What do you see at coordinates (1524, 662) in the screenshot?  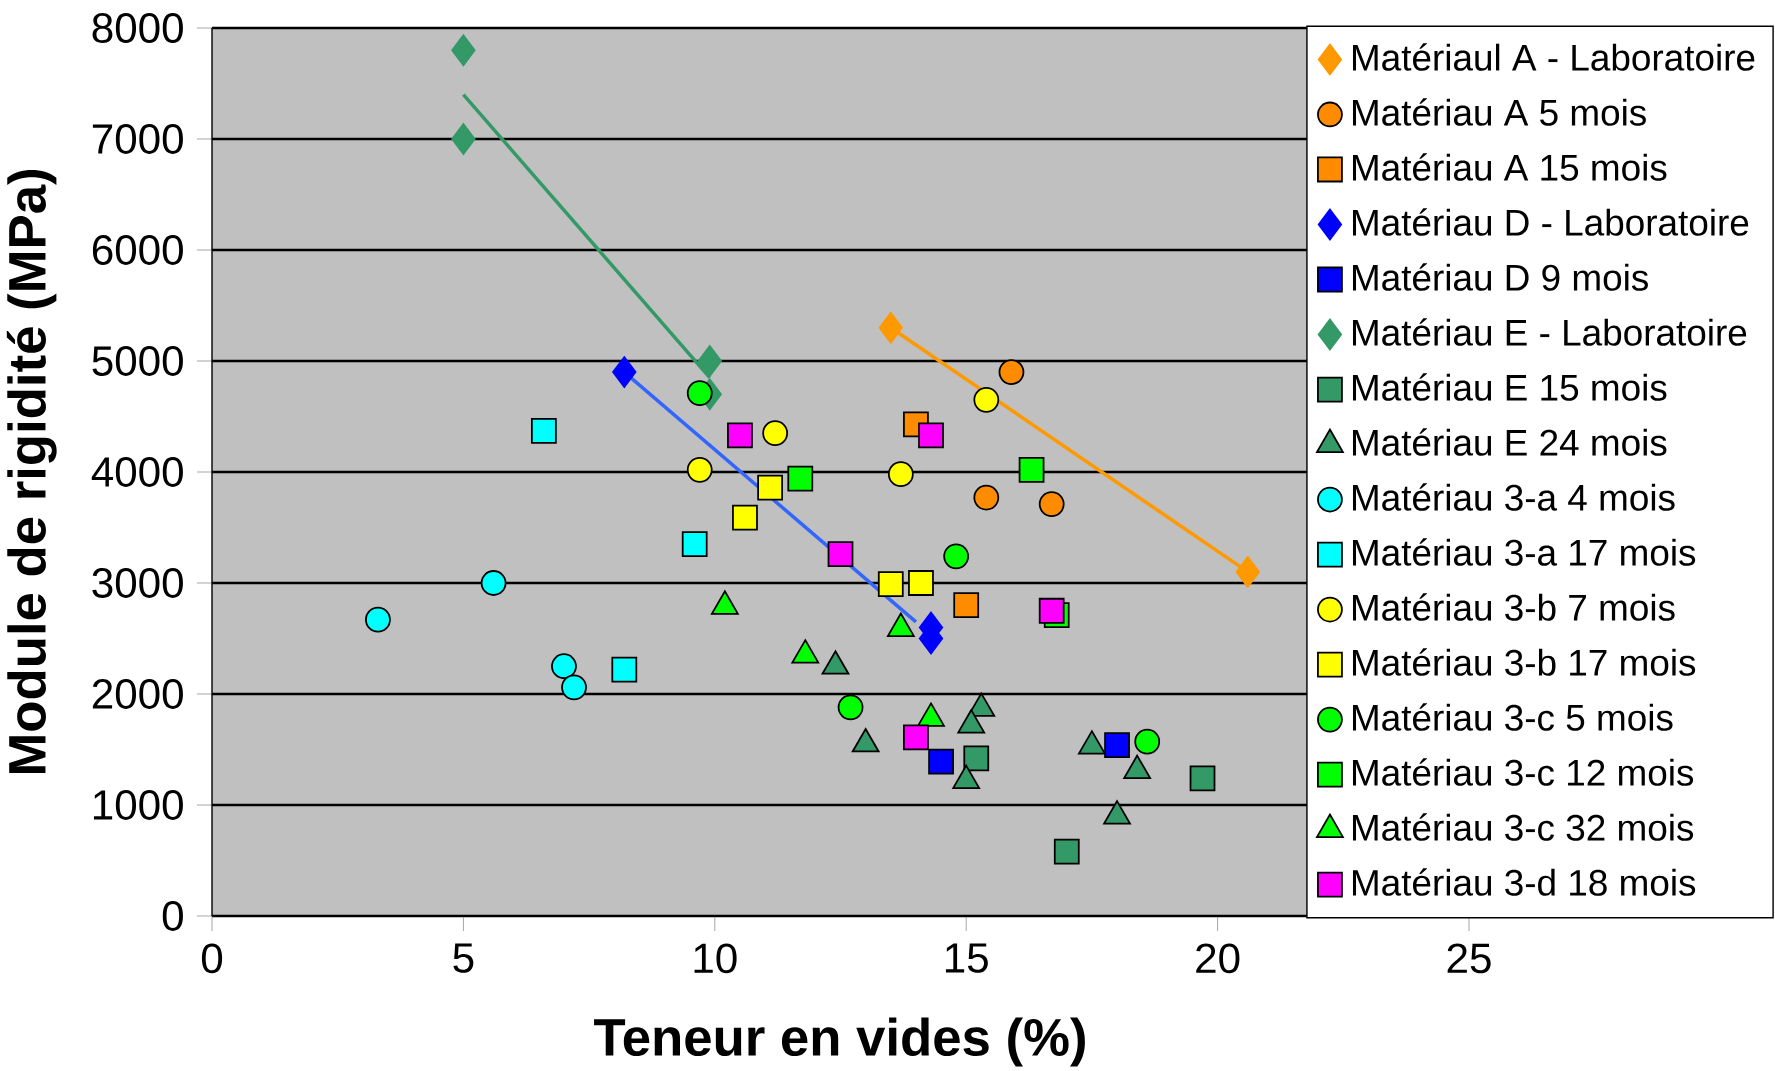 I see `legend-label: Matériau 3-b 17 mois` at bounding box center [1524, 662].